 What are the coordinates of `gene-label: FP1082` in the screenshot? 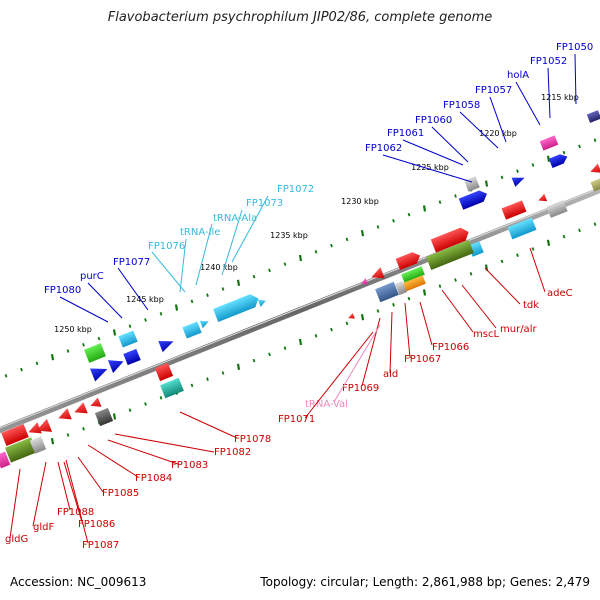 It's located at (182, 445).